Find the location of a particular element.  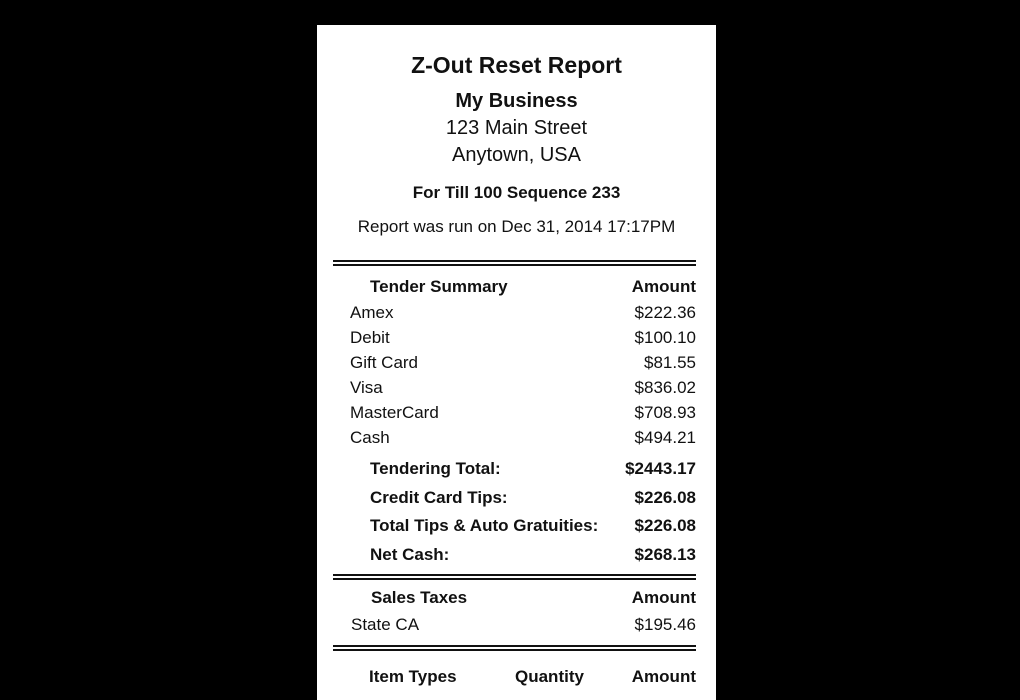

total-amount: $268.13 is located at coordinates (665, 554).